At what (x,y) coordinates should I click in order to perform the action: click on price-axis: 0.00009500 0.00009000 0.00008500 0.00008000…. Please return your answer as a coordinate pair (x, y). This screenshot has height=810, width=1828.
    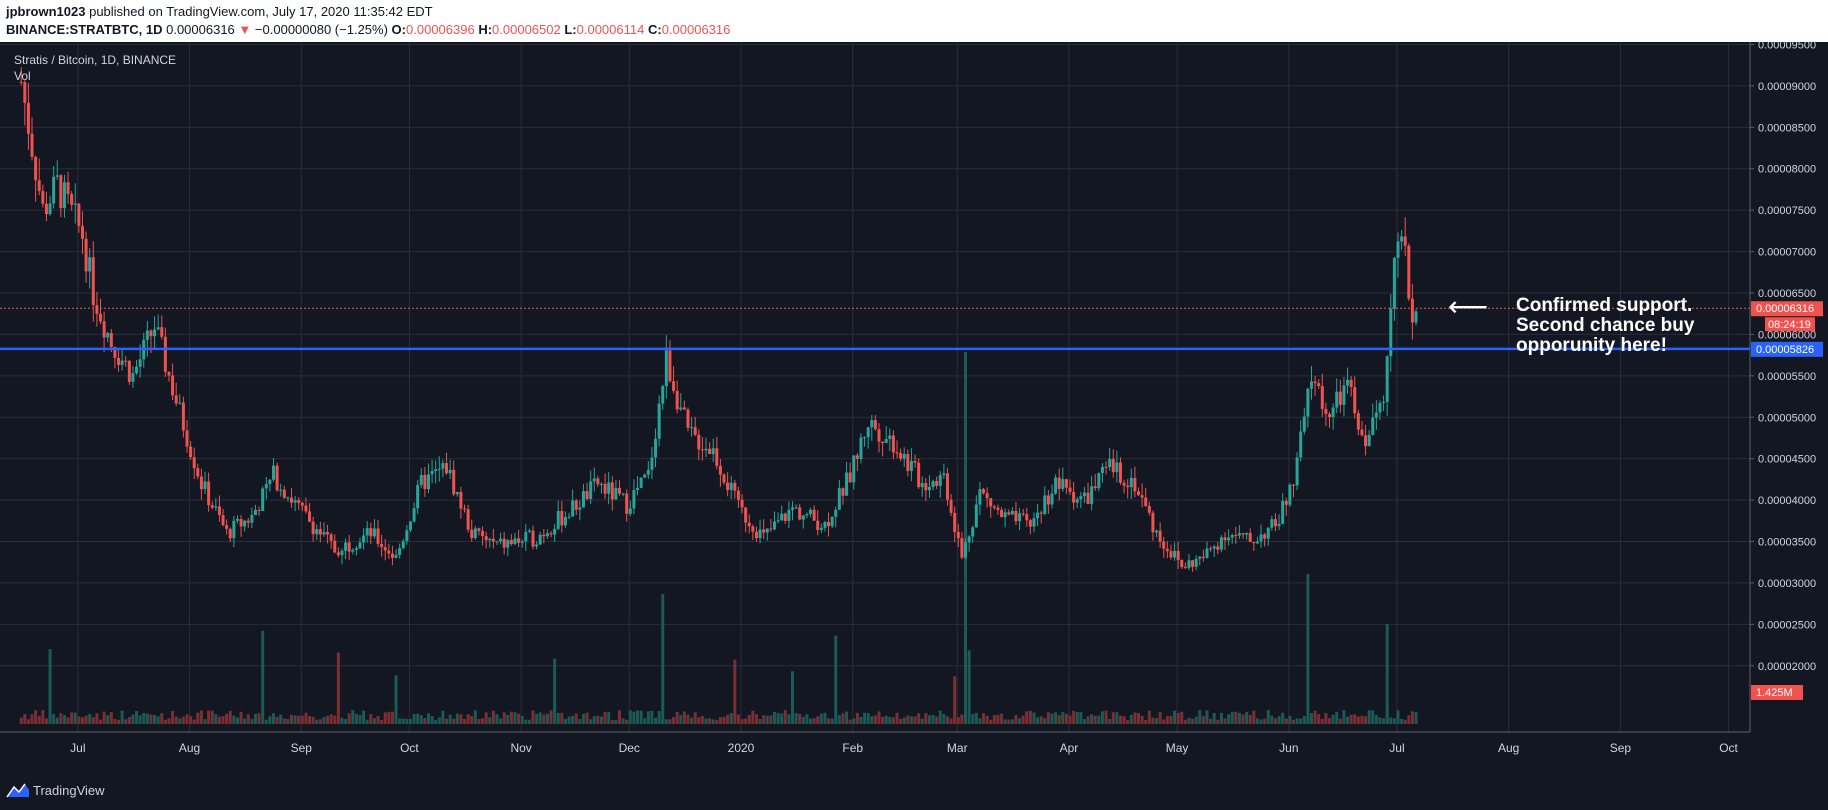
    Looking at the image, I should click on (1786, 387).